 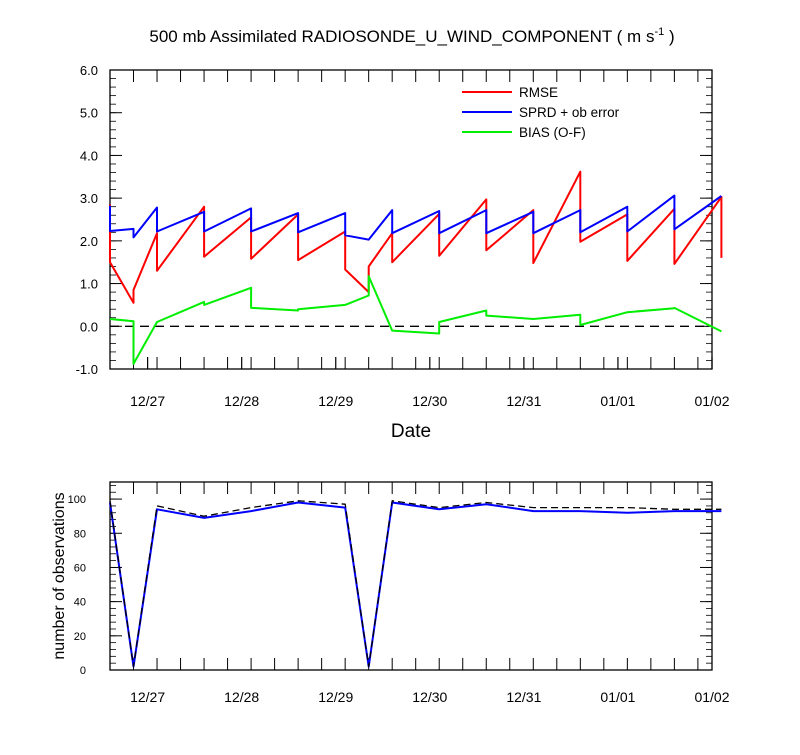 What do you see at coordinates (415, 217) in the screenshot?
I see `series-line-sprd-ob-error` at bounding box center [415, 217].